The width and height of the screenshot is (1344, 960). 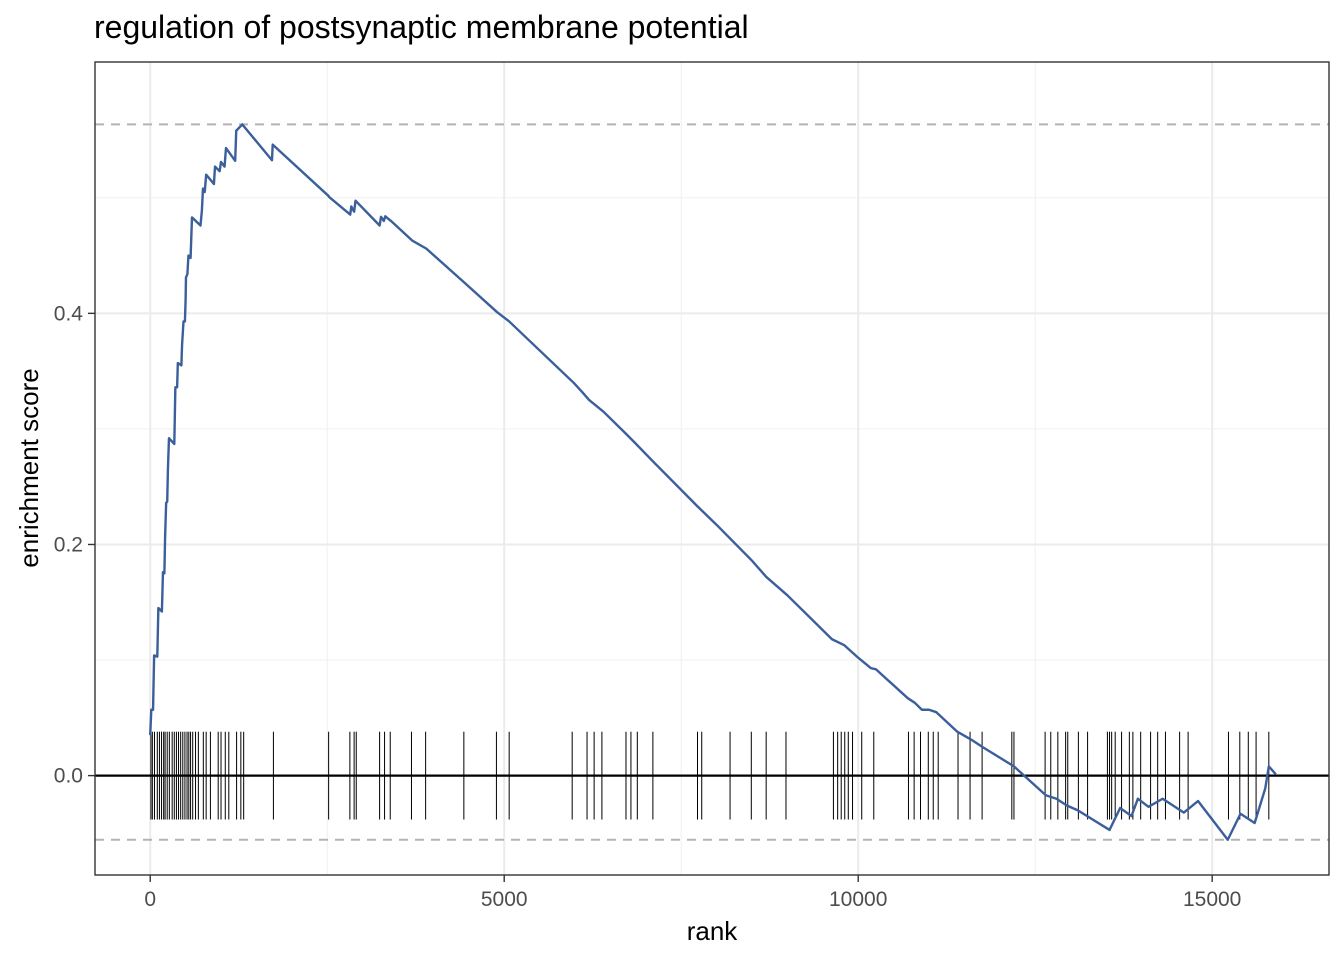 I want to click on y-tick-label: 0.2, so click(x=68, y=544).